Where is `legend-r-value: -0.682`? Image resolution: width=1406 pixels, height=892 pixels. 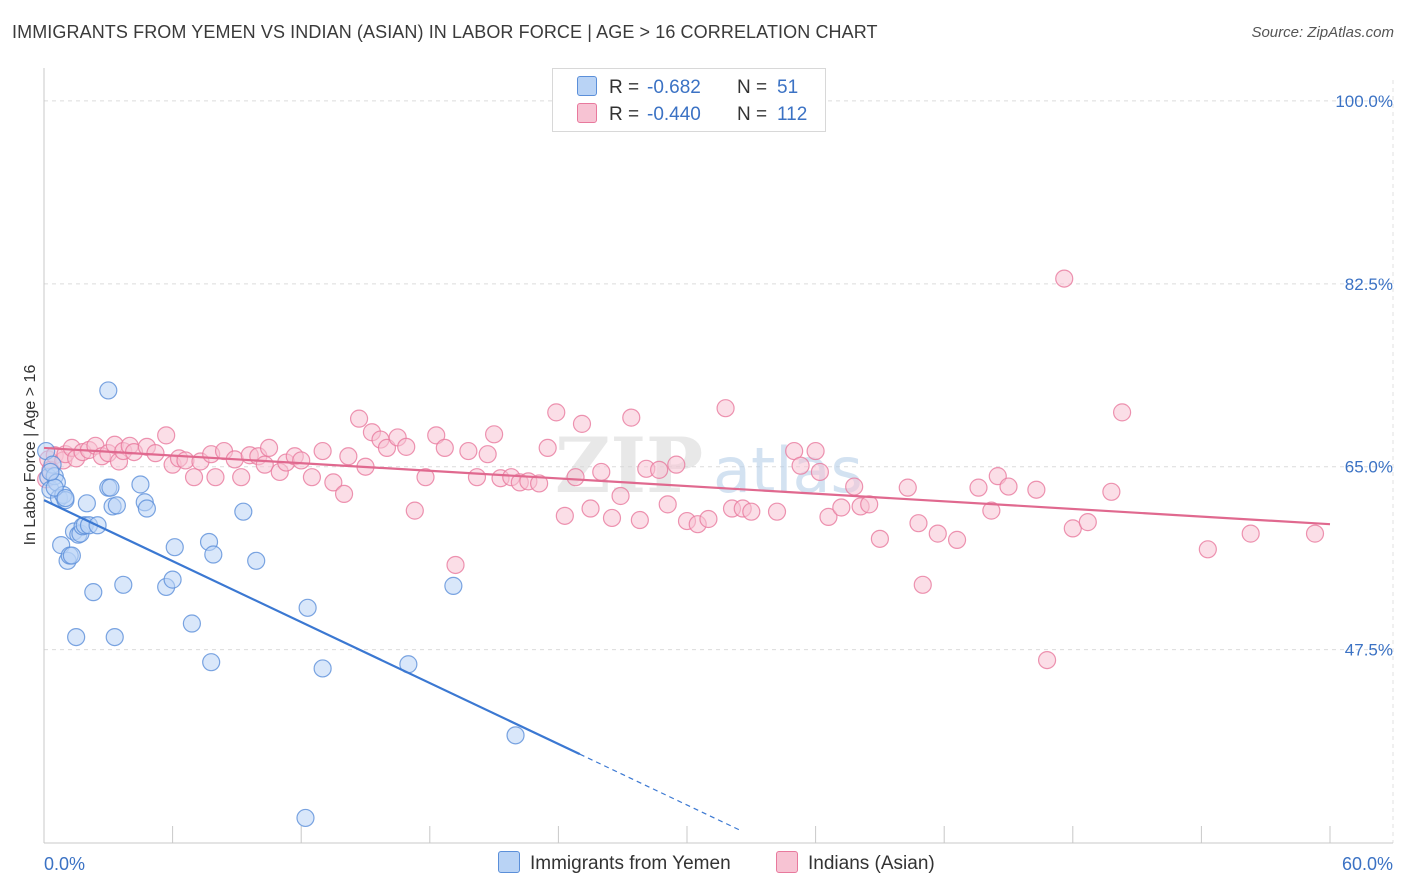
legend-r-value: -0.682 is located at coordinates (674, 87).